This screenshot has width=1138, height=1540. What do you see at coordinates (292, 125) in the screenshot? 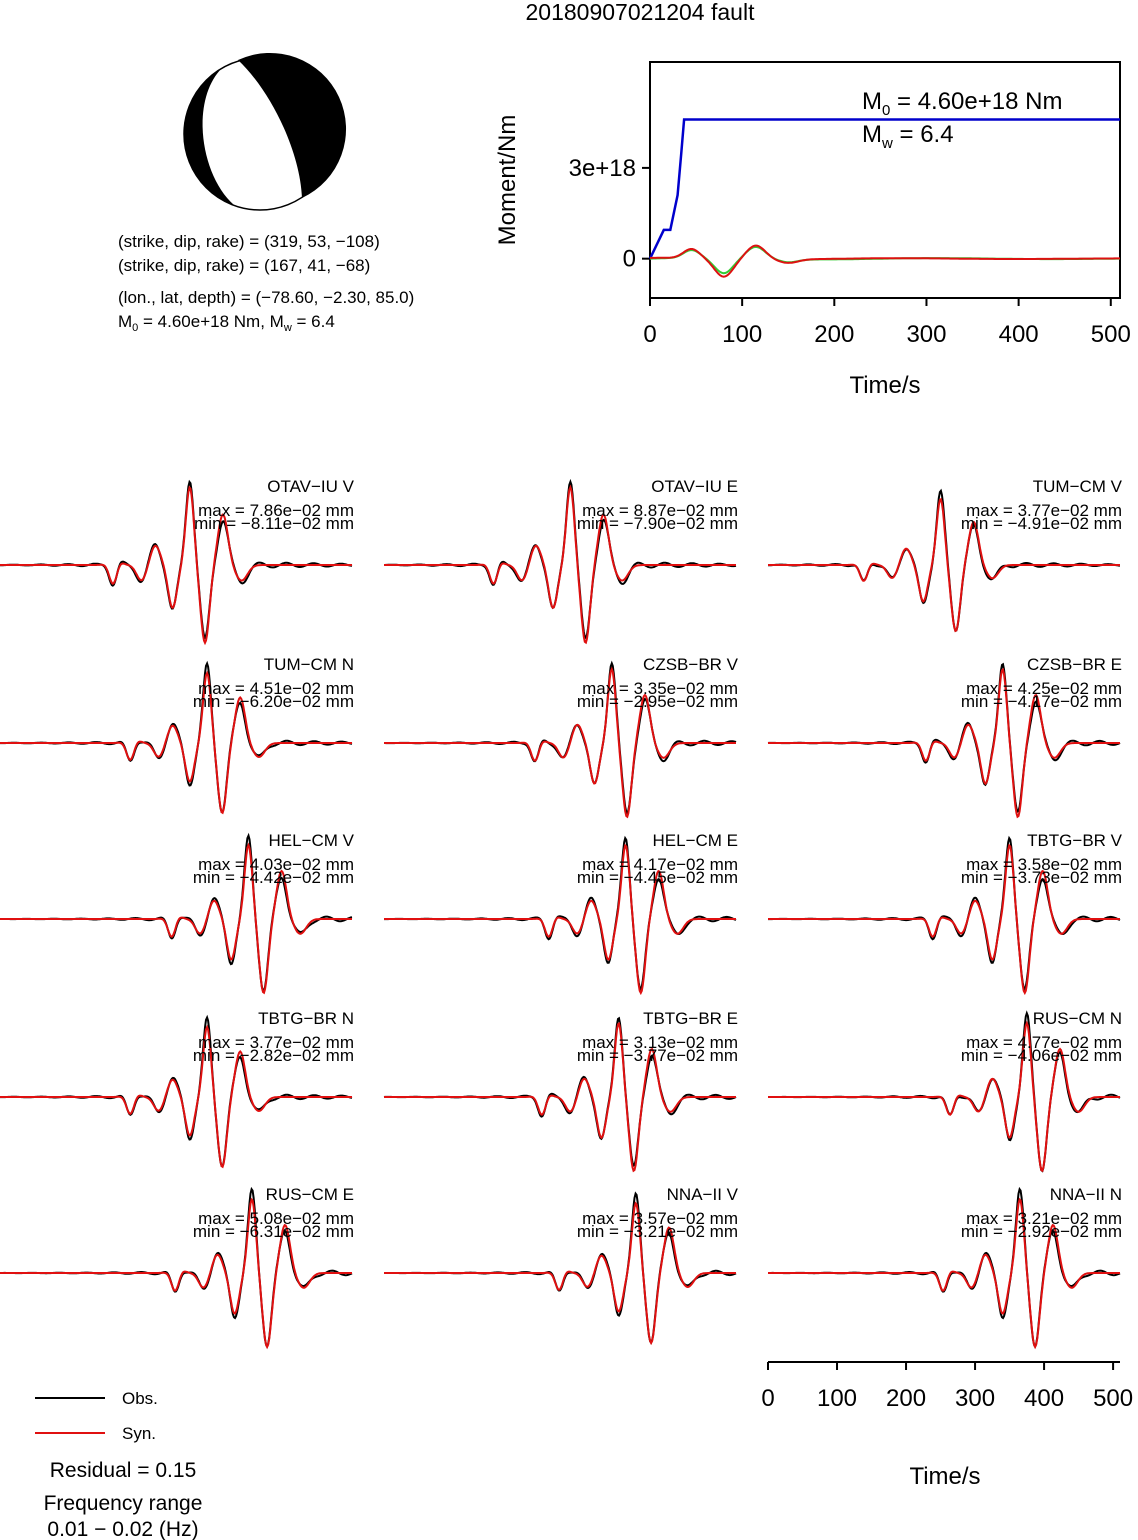
I see `beachball-right-compression` at bounding box center [292, 125].